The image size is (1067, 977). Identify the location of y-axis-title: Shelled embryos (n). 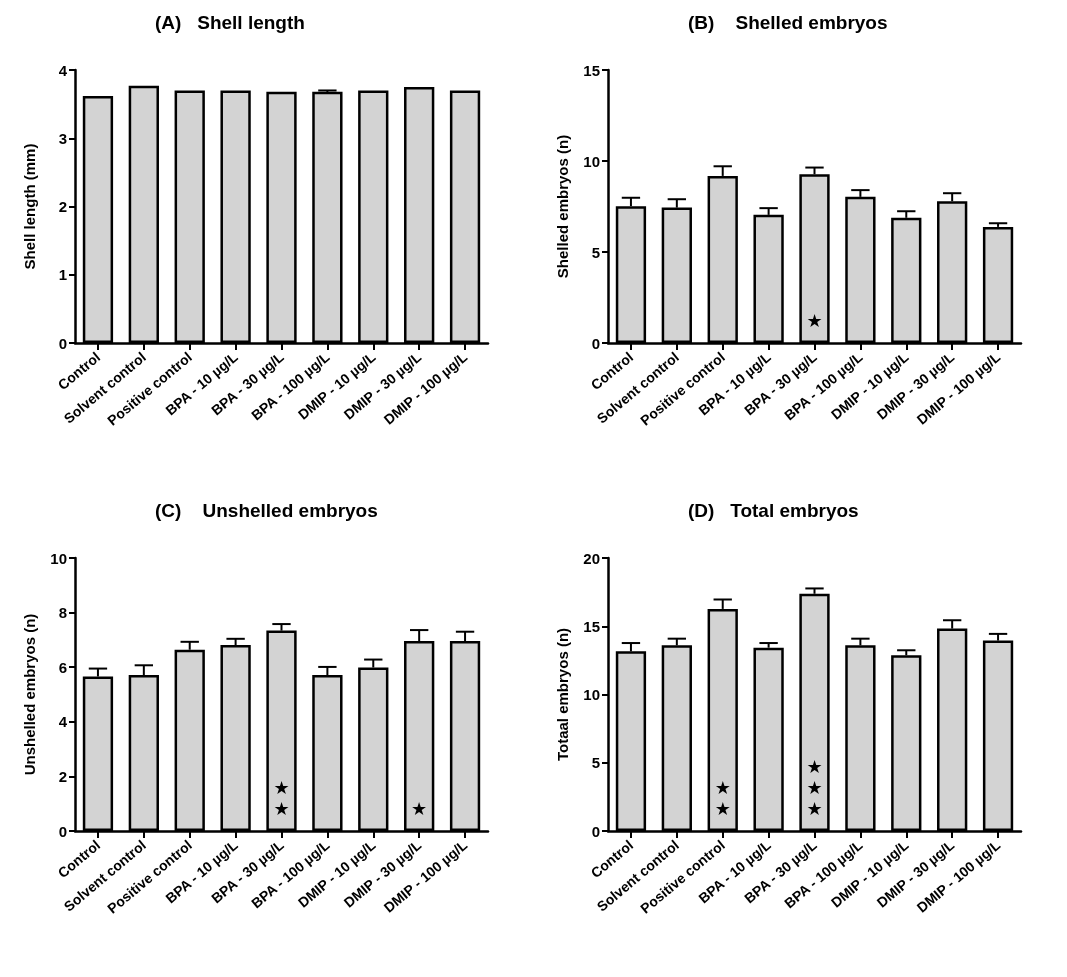
(562, 206).